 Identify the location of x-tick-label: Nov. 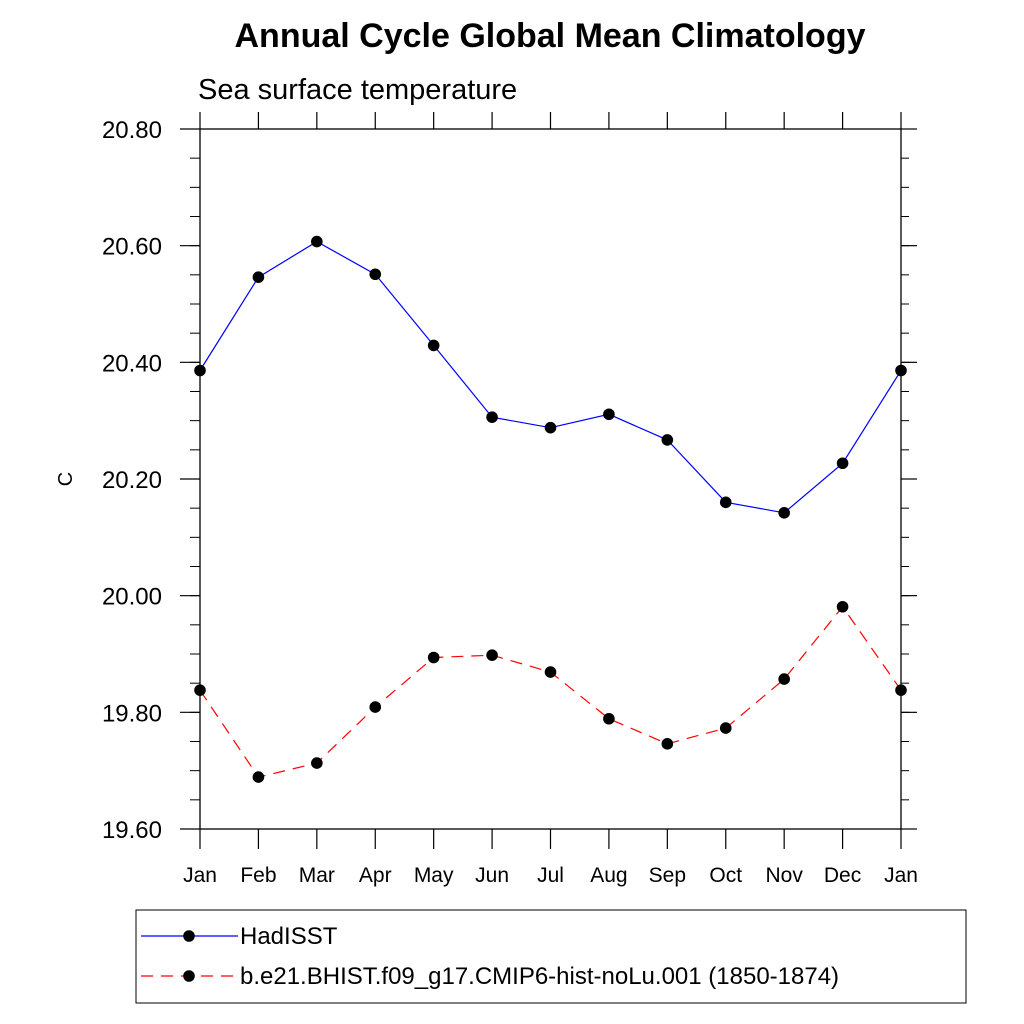
(784, 875).